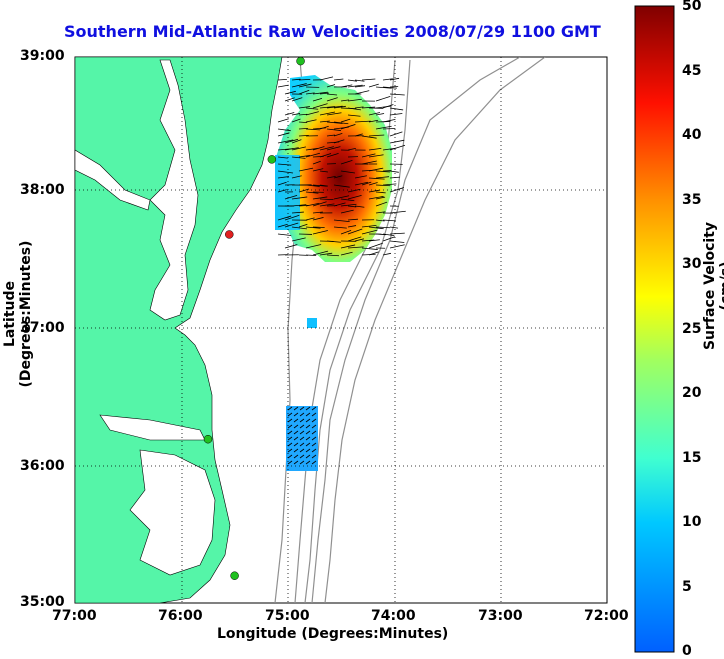 Image resolution: width=724 pixels, height=659 pixels. I want to click on colorbar-tick: 45, so click(692, 71).